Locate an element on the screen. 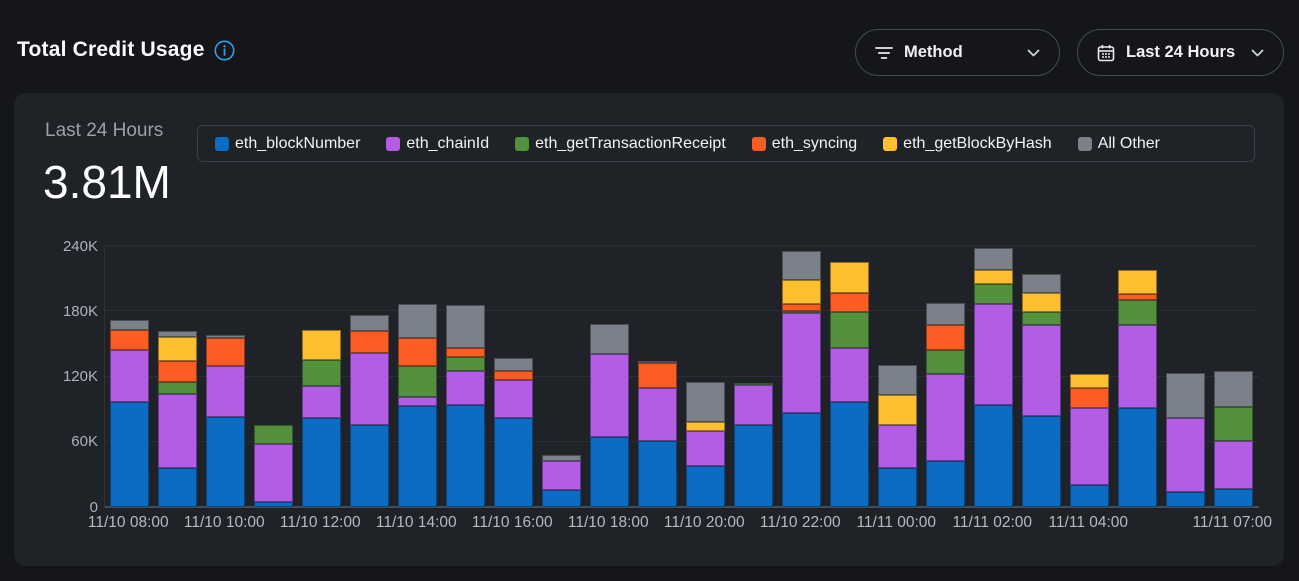  x-axis-label: 11/10 10:00 is located at coordinates (224, 522).